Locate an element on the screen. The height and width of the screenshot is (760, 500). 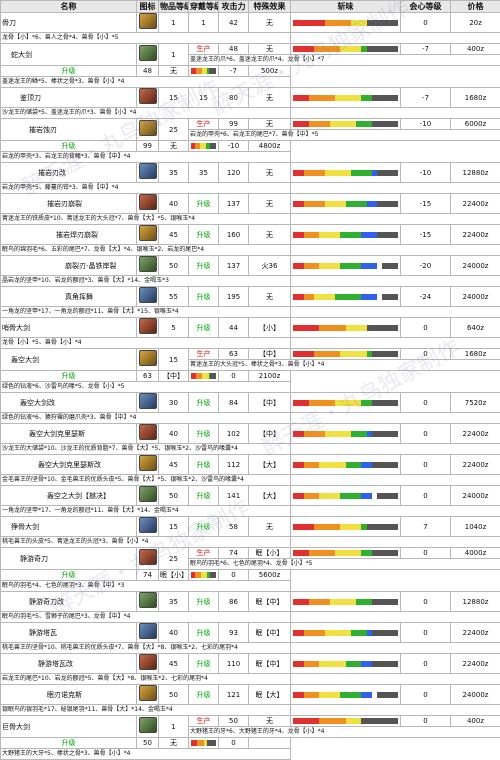
weapon-name: 真角挥舞 is located at coordinates (69, 297).